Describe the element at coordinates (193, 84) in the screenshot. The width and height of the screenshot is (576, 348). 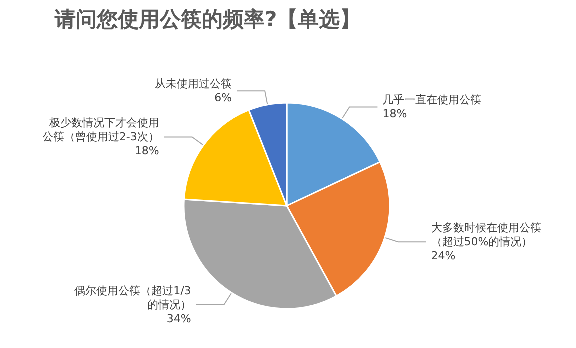
I see `slice-label: 从未使用过公筷` at that location.